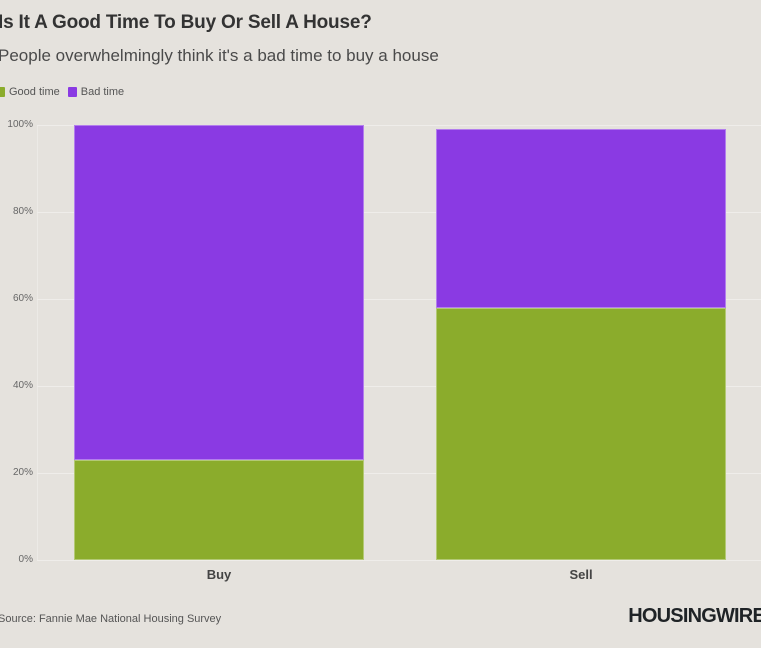 The width and height of the screenshot is (761, 648). I want to click on y-tick-label: 60%, so click(22, 298).